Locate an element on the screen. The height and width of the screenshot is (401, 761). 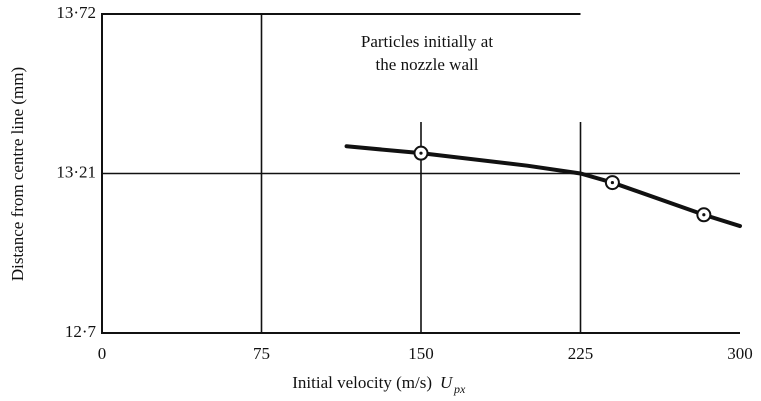
x-tick-label: 75 is located at coordinates (261, 353).